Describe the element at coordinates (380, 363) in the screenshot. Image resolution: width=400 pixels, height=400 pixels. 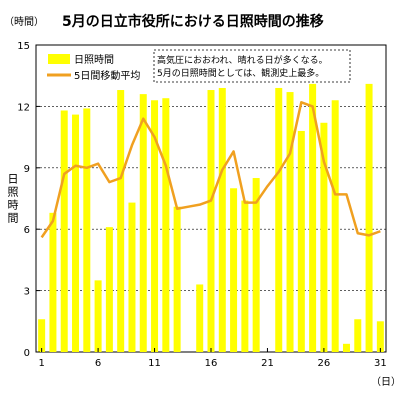
I see `x-tick-label: 31` at that location.